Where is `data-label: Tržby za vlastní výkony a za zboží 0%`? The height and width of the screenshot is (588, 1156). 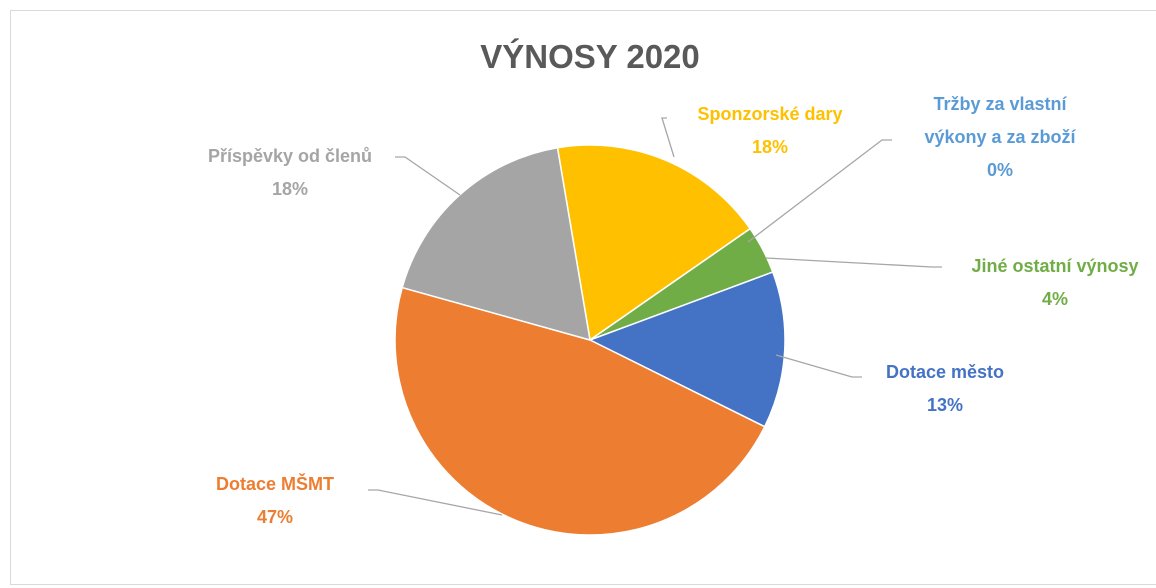
data-label: Tržby za vlastní výkony a za zboží 0% is located at coordinates (1000, 137).